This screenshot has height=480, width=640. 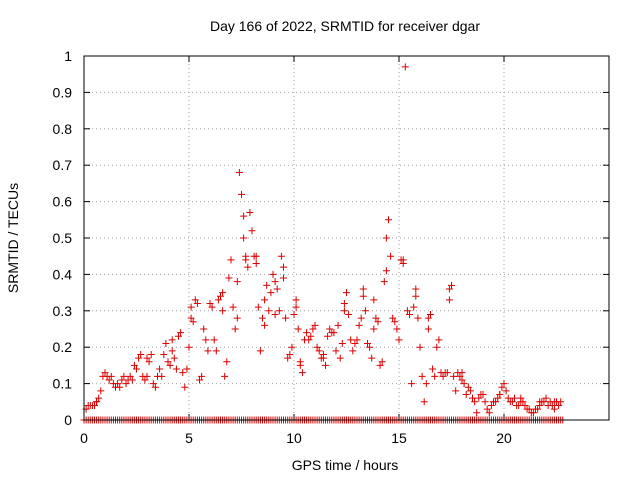 What do you see at coordinates (63, 238) in the screenshot?
I see `y-tick-label: 0.5` at bounding box center [63, 238].